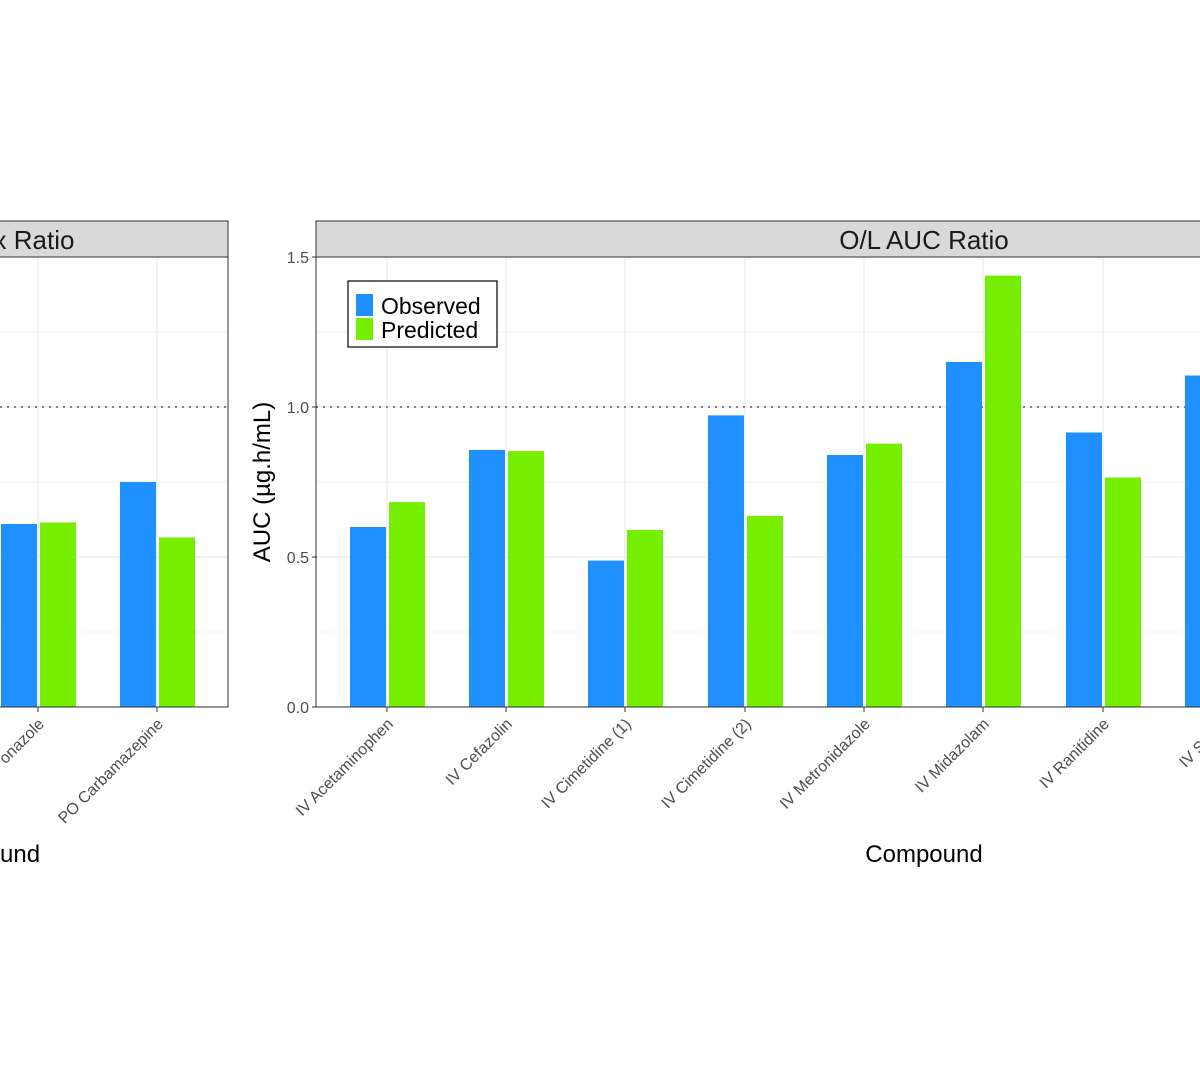 The width and height of the screenshot is (1200, 1080). What do you see at coordinates (1075, 754) in the screenshot?
I see `x-tick-label: IV Ranitidine` at bounding box center [1075, 754].